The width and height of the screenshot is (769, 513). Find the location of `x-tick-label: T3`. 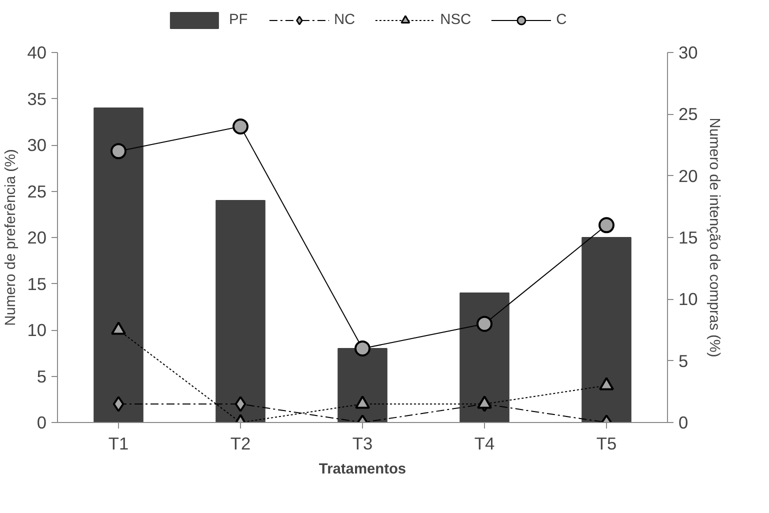

x-tick-label: T3 is located at coordinates (362, 444).